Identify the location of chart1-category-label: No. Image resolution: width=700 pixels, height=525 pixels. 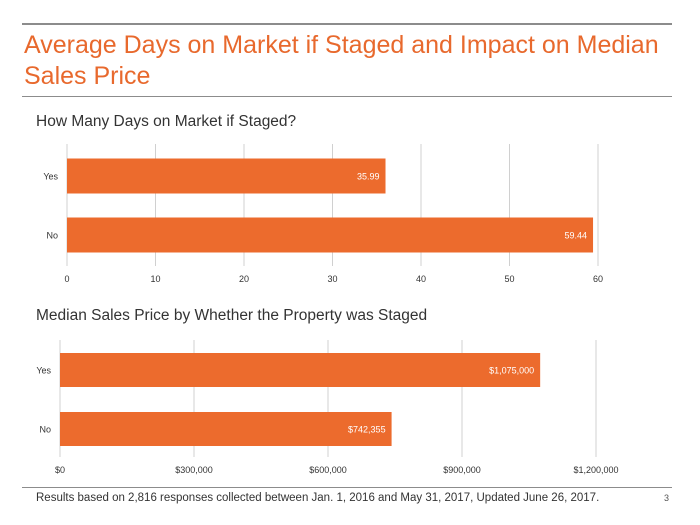
(52, 236).